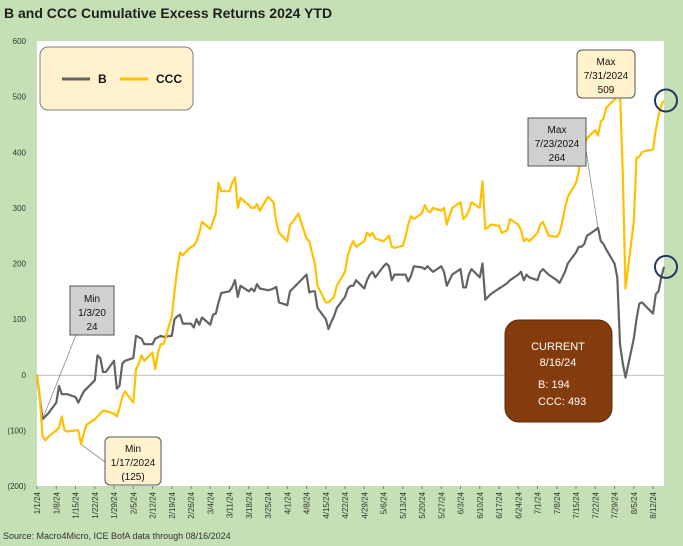 This screenshot has width=683, height=546. What do you see at coordinates (92, 313) in the screenshot?
I see `b-min-line2: 1/3/20` at bounding box center [92, 313].